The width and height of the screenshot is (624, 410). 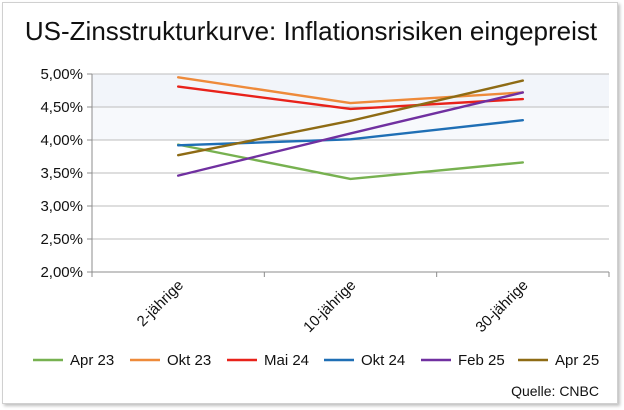 What do you see at coordinates (501, 306) in the screenshot?
I see `x-tick-label: 30-jährige` at bounding box center [501, 306].